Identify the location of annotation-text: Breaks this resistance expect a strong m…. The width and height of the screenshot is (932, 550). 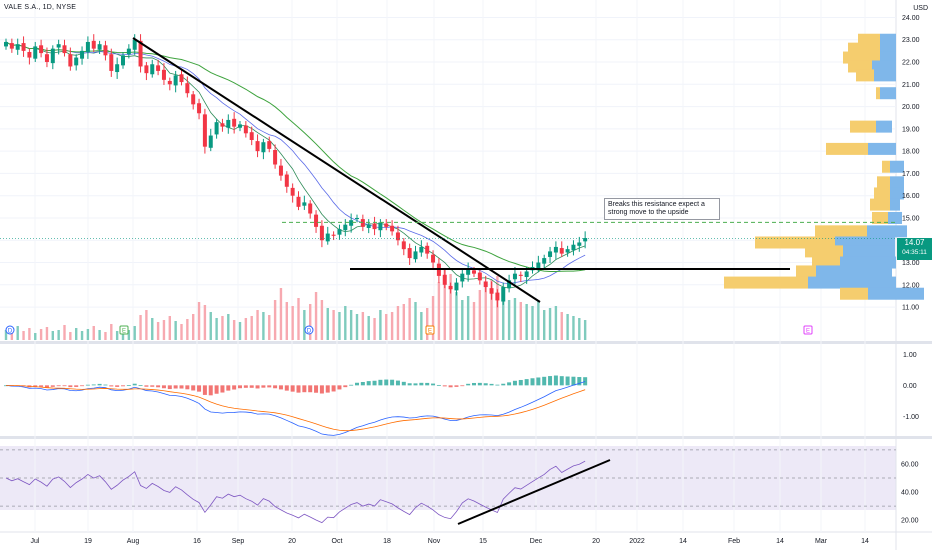
(662, 209).